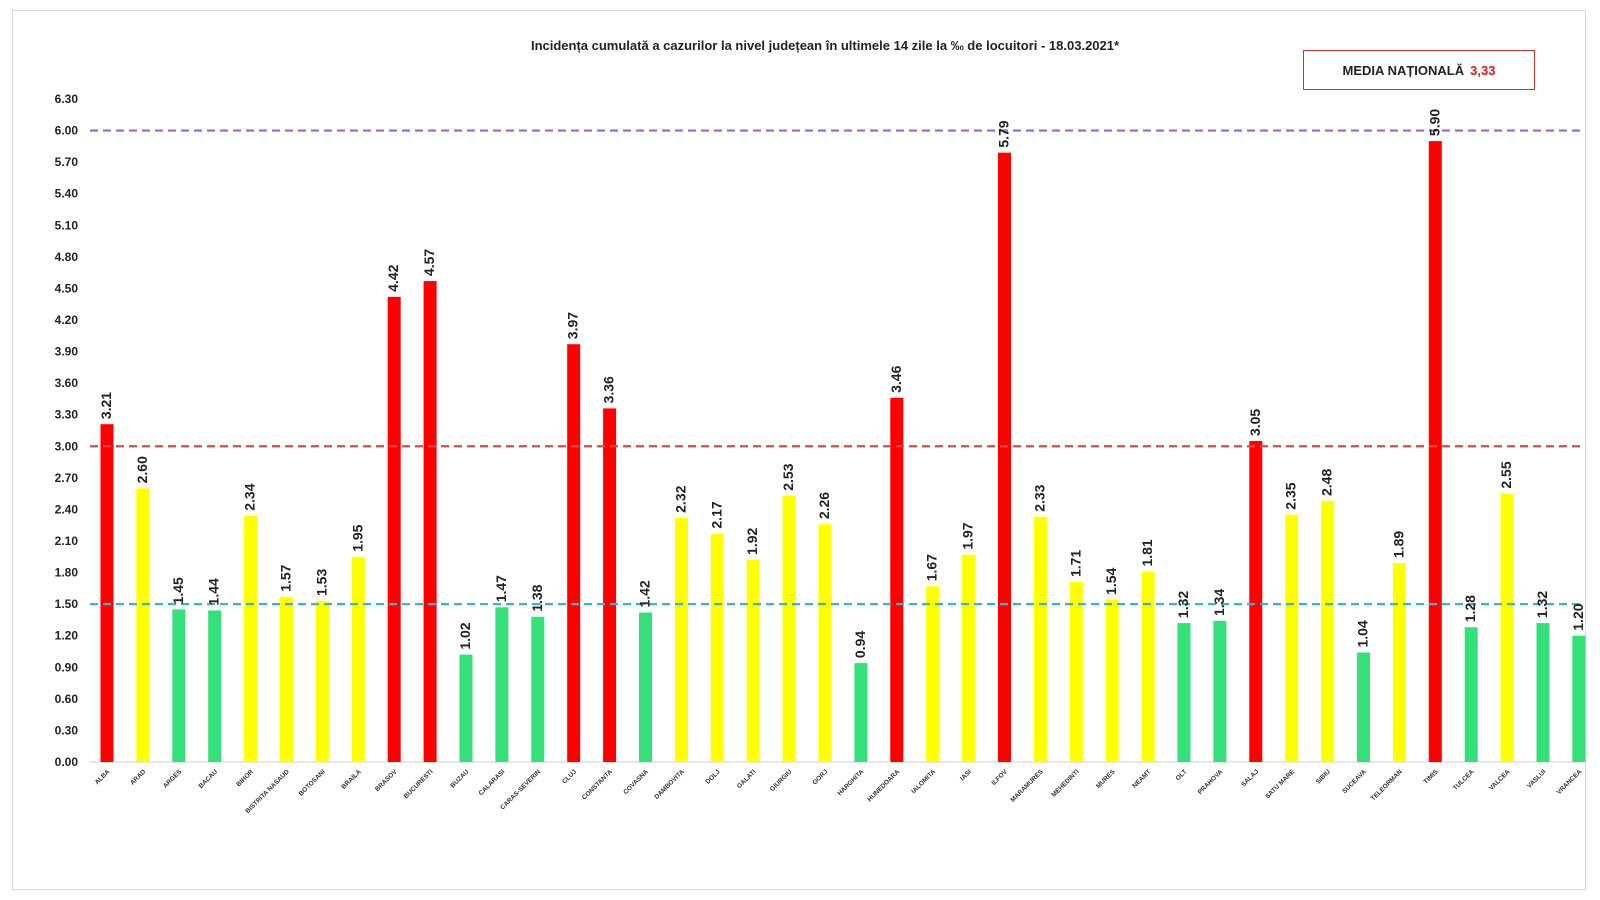  I want to click on x-category-label: IALOMITA, so click(923, 781).